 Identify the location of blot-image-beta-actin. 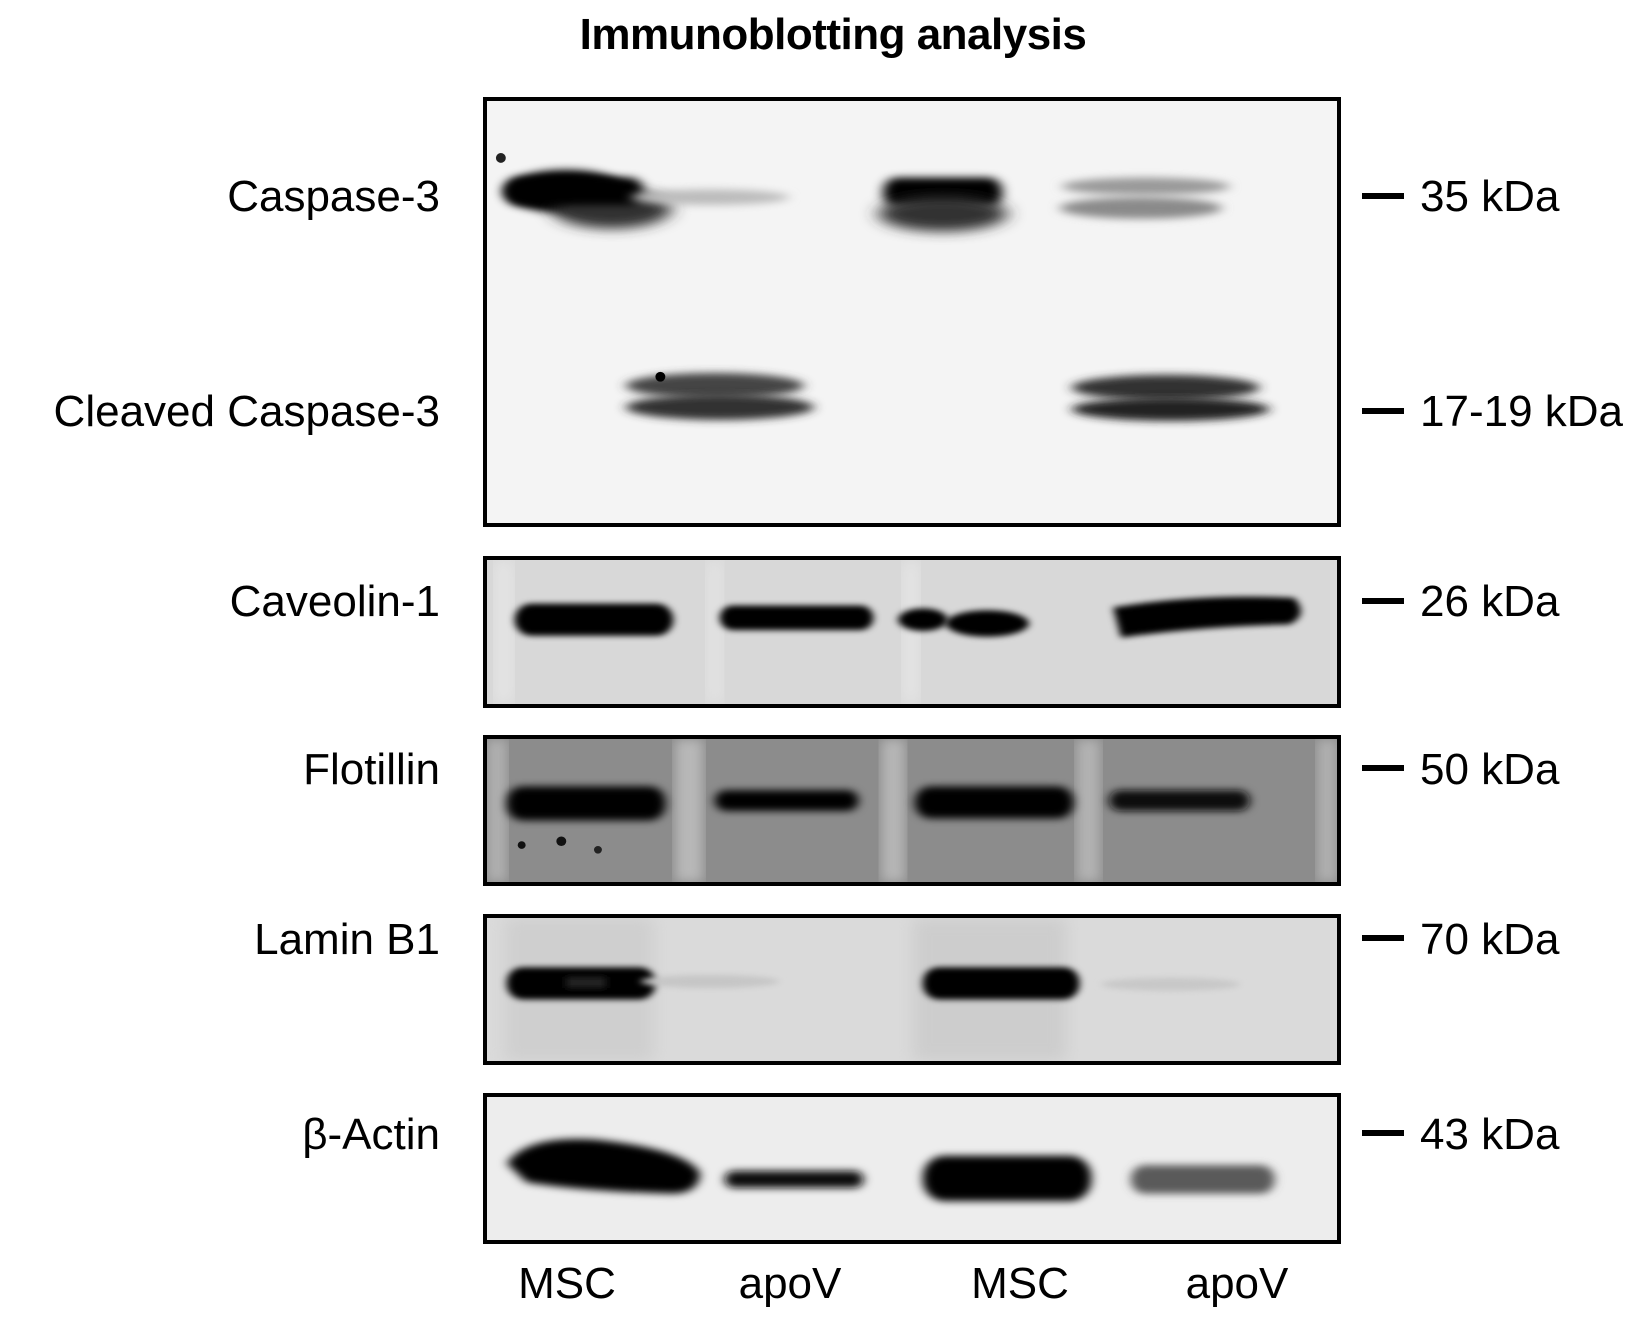
(912, 1168).